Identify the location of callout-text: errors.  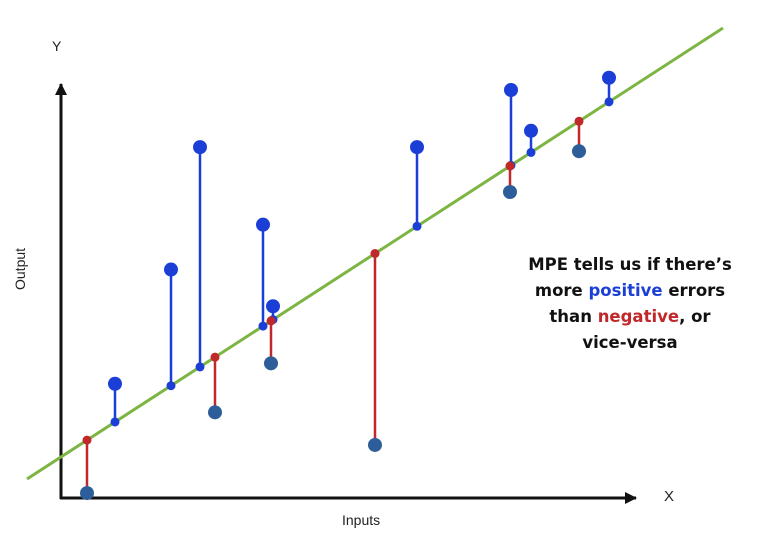
(694, 290).